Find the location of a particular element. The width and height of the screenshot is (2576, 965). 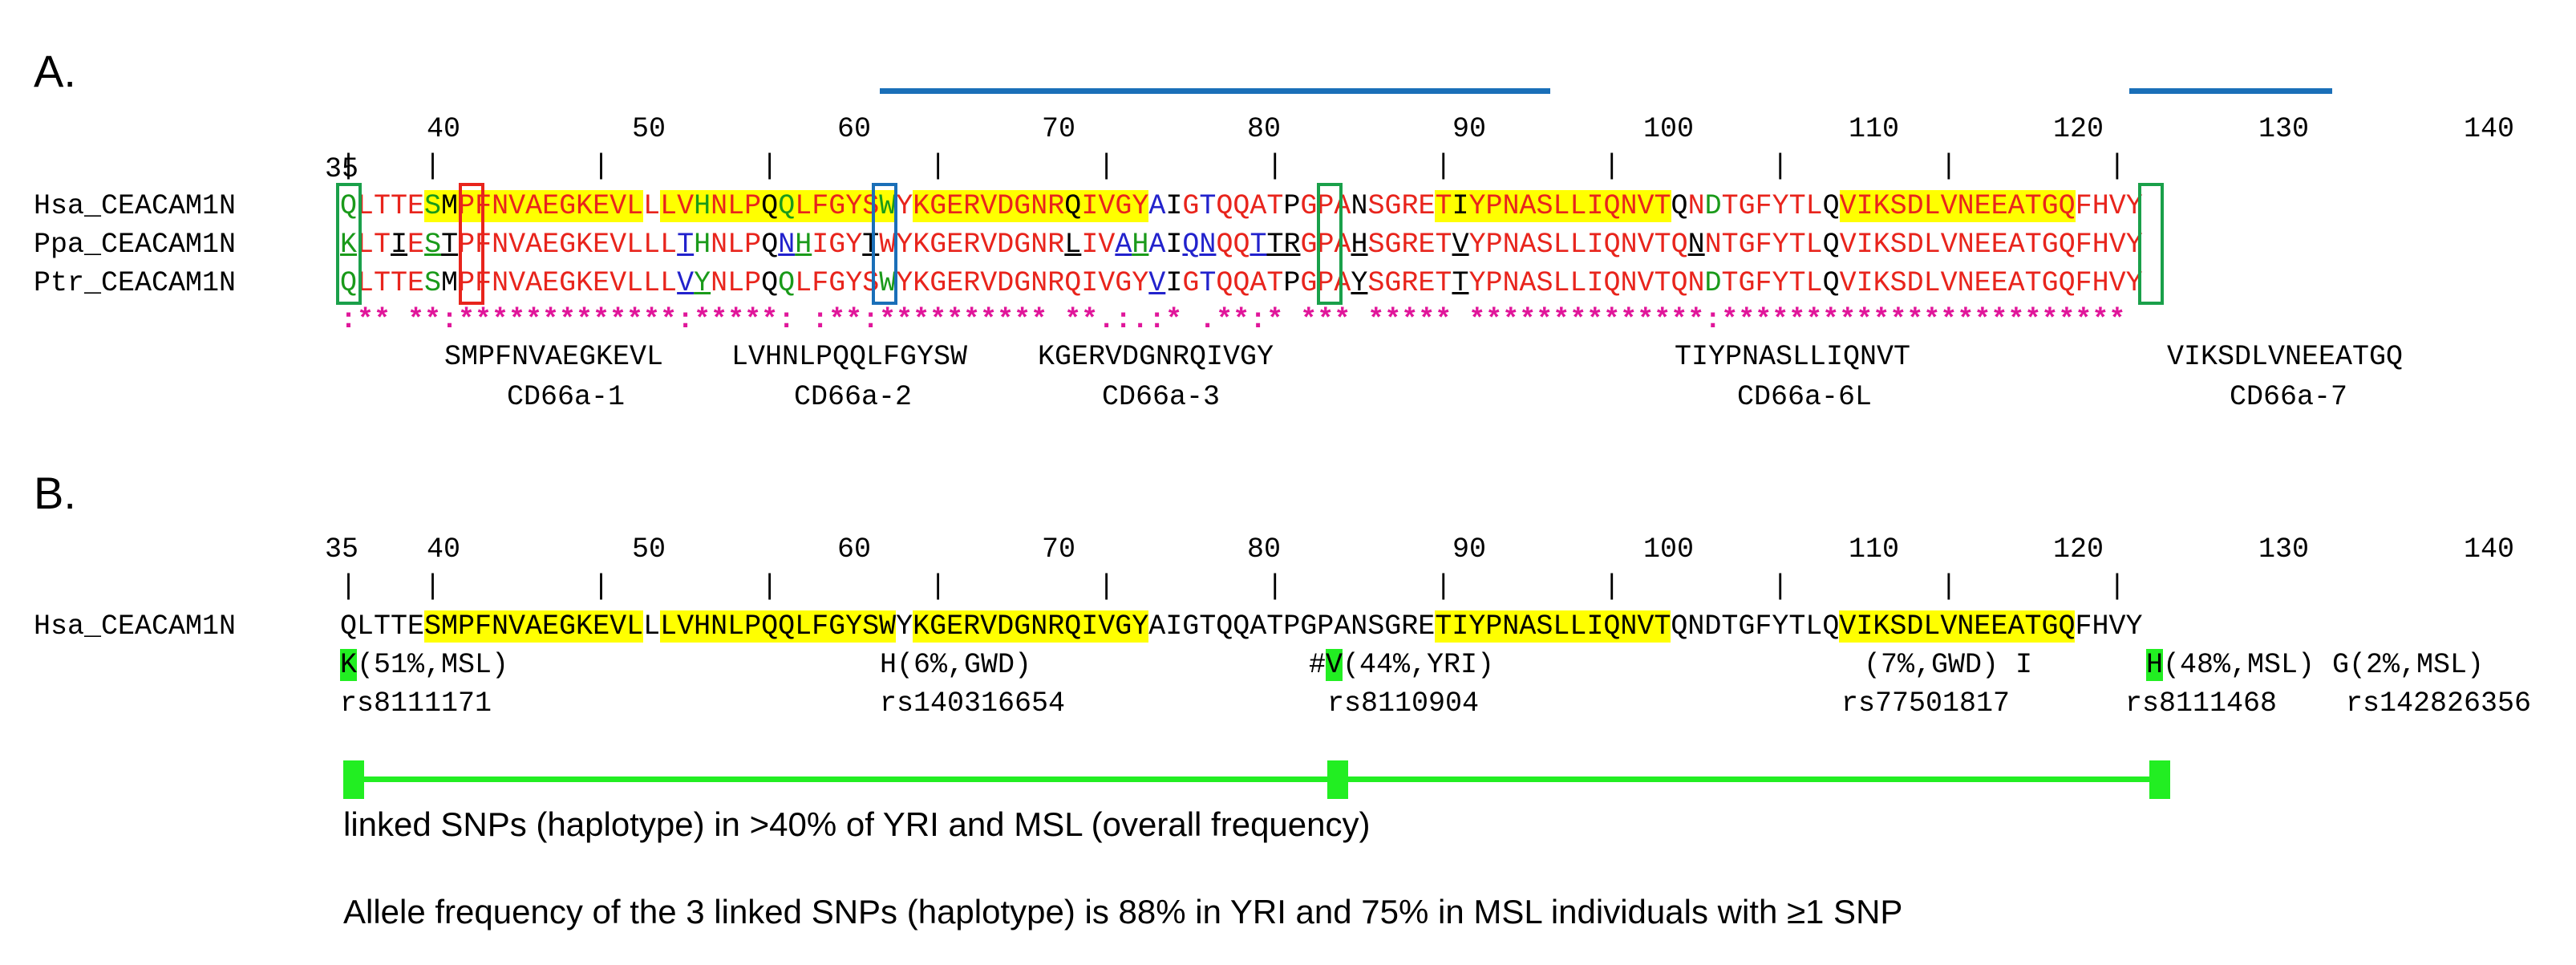

snp-2: H(6%,GWD) is located at coordinates (955, 665).